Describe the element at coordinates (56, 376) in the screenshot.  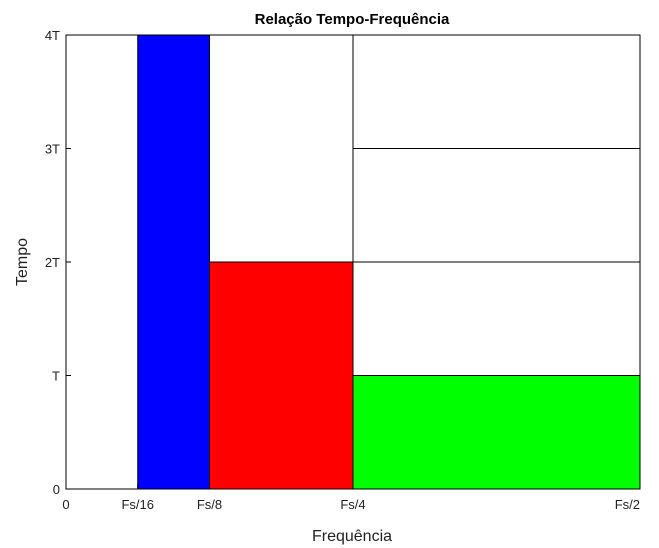
I see `y-tick-label: T` at that location.